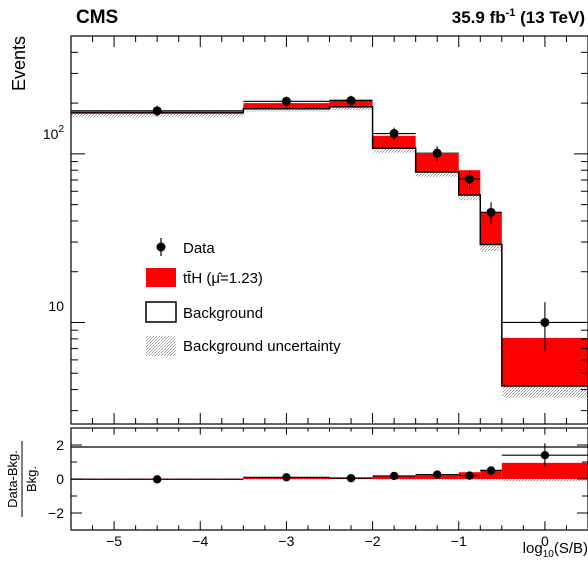 This screenshot has height=563, width=588. What do you see at coordinates (479, 17) in the screenshot?
I see `lumi-value: 35.9 fb` at bounding box center [479, 17].